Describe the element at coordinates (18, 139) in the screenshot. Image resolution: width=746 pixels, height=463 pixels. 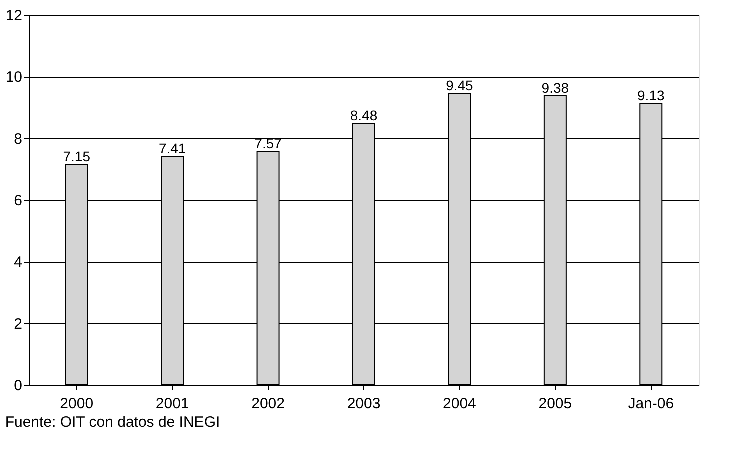
I see `y-tick-label: 8` at that location.